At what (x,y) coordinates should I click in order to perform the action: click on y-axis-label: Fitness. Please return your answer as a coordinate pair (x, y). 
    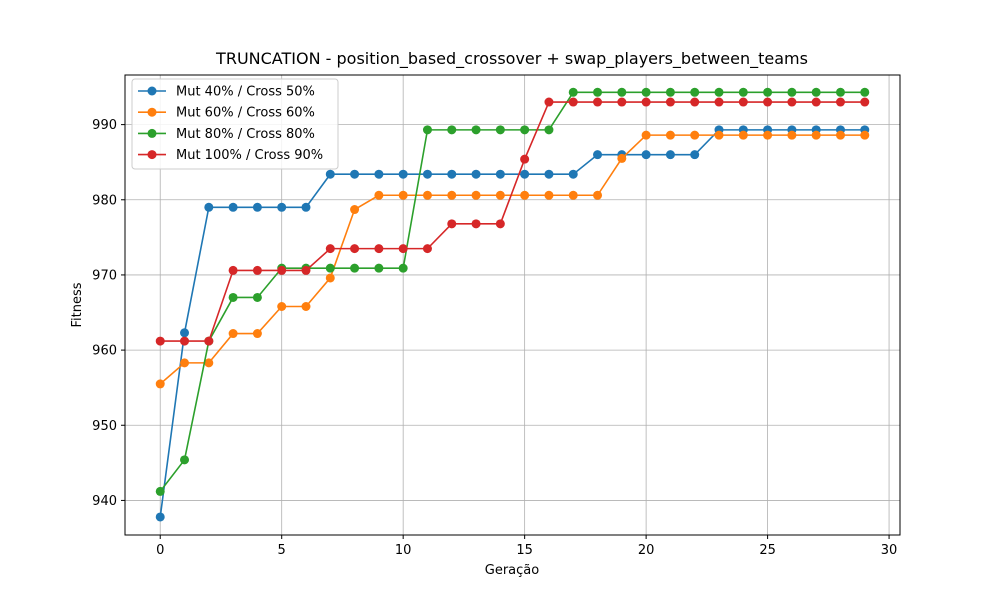
    Looking at the image, I should click on (77, 304).